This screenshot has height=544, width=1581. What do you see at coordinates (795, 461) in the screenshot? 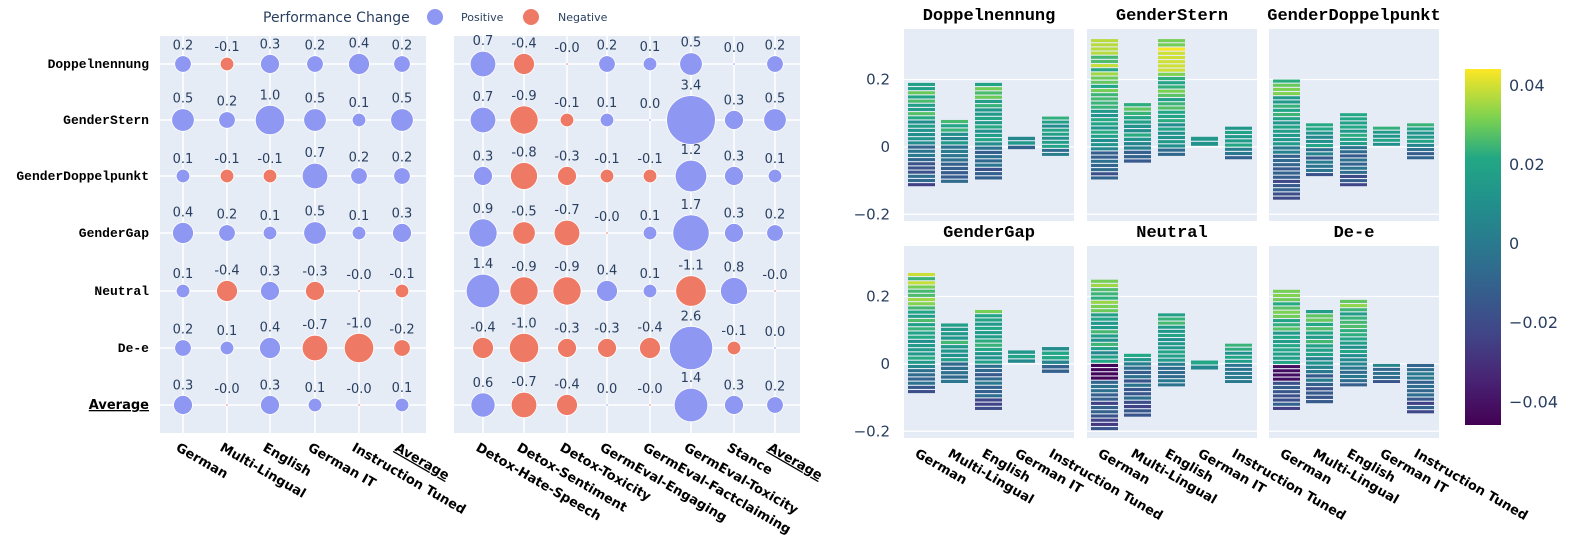
I see `column-label: Average` at bounding box center [795, 461].